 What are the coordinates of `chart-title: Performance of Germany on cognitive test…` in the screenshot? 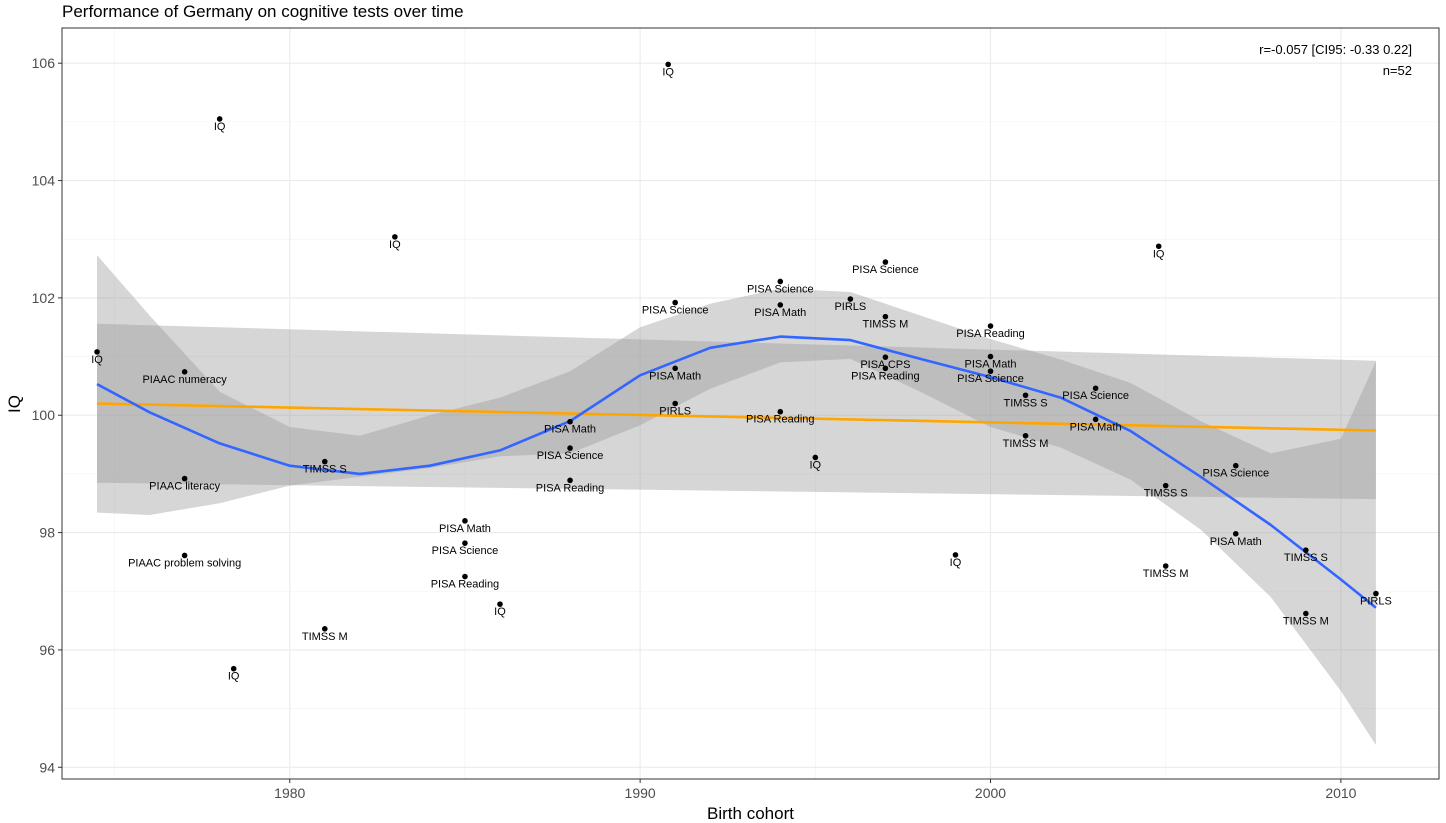 It's located at (263, 11).